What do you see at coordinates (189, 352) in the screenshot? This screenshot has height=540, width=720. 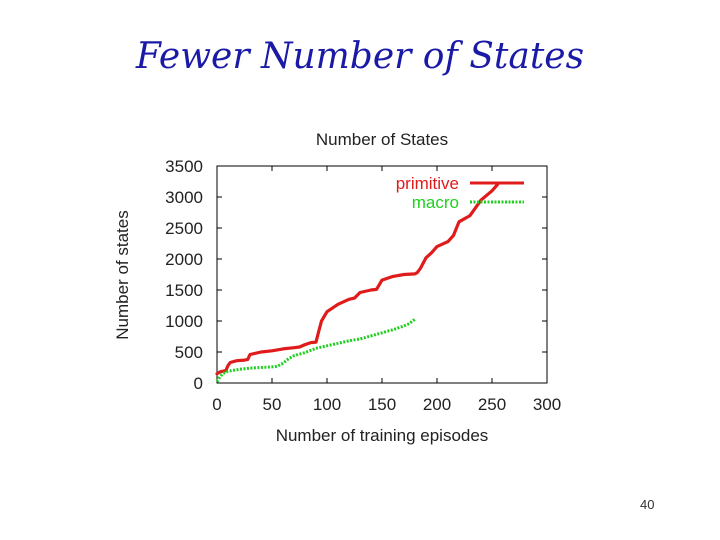 I see `y-tick-label: 500` at bounding box center [189, 352].